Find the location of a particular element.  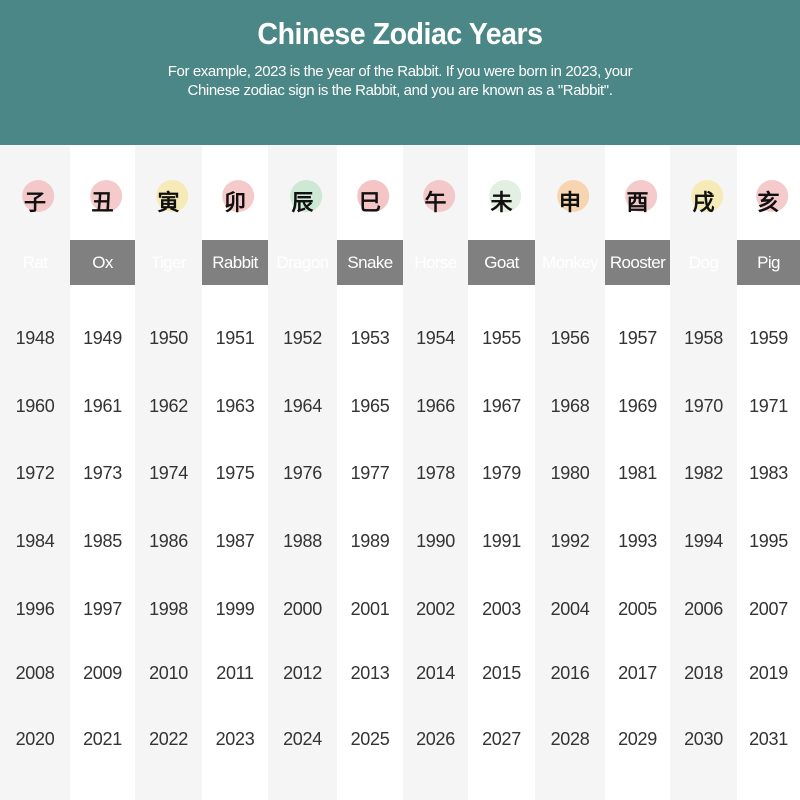

year-cell: 1987 is located at coordinates (235, 541).